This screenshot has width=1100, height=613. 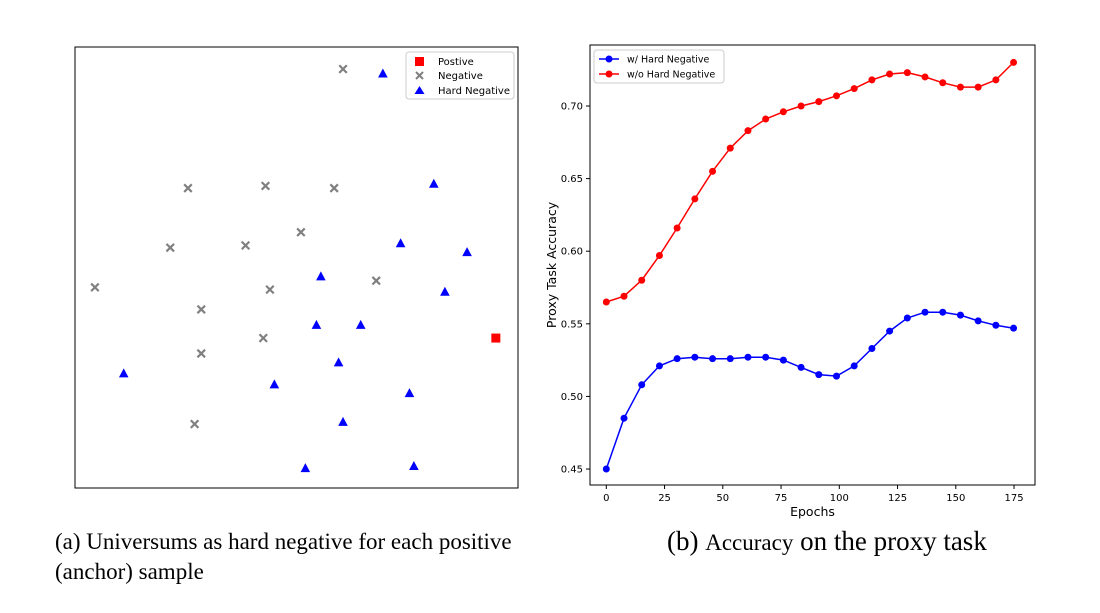 What do you see at coordinates (474, 91) in the screenshot?
I see `scatter-legend-label: Hard Negative` at bounding box center [474, 91].